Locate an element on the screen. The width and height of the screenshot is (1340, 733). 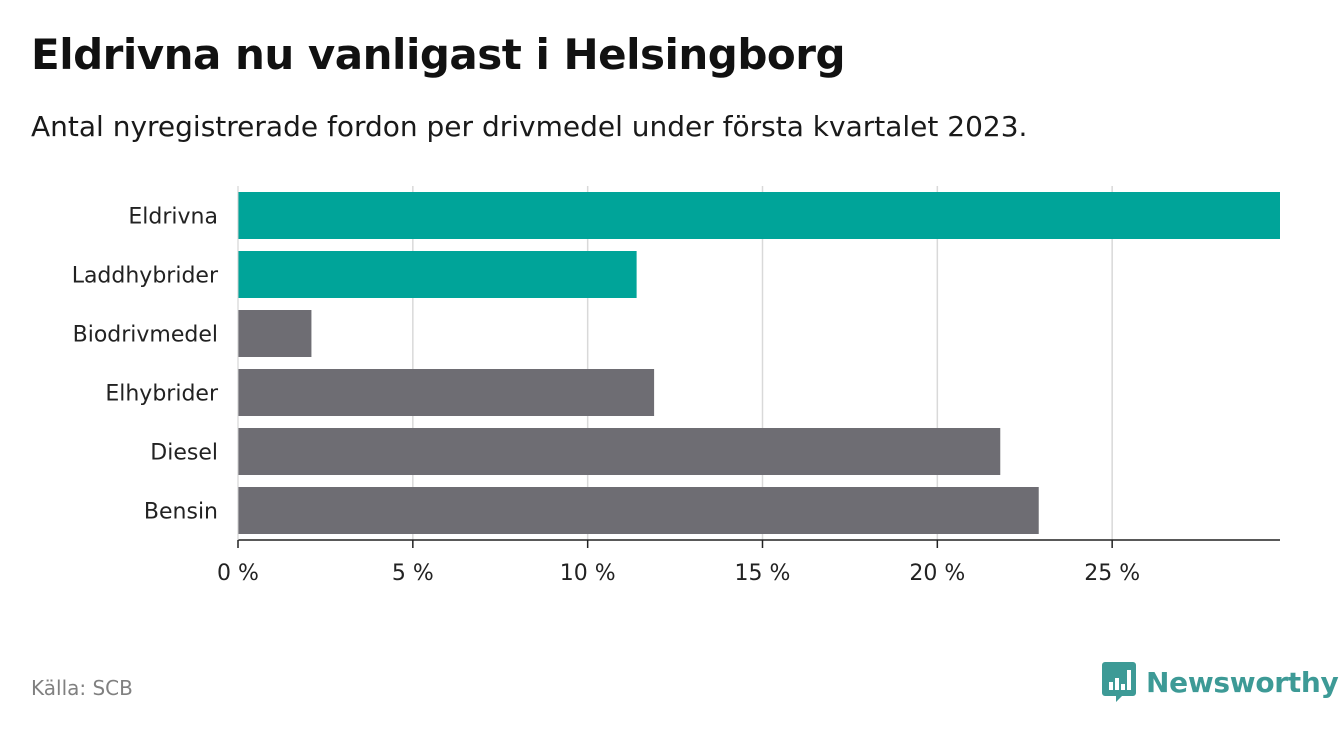
category-label: Diesel is located at coordinates (184, 453).